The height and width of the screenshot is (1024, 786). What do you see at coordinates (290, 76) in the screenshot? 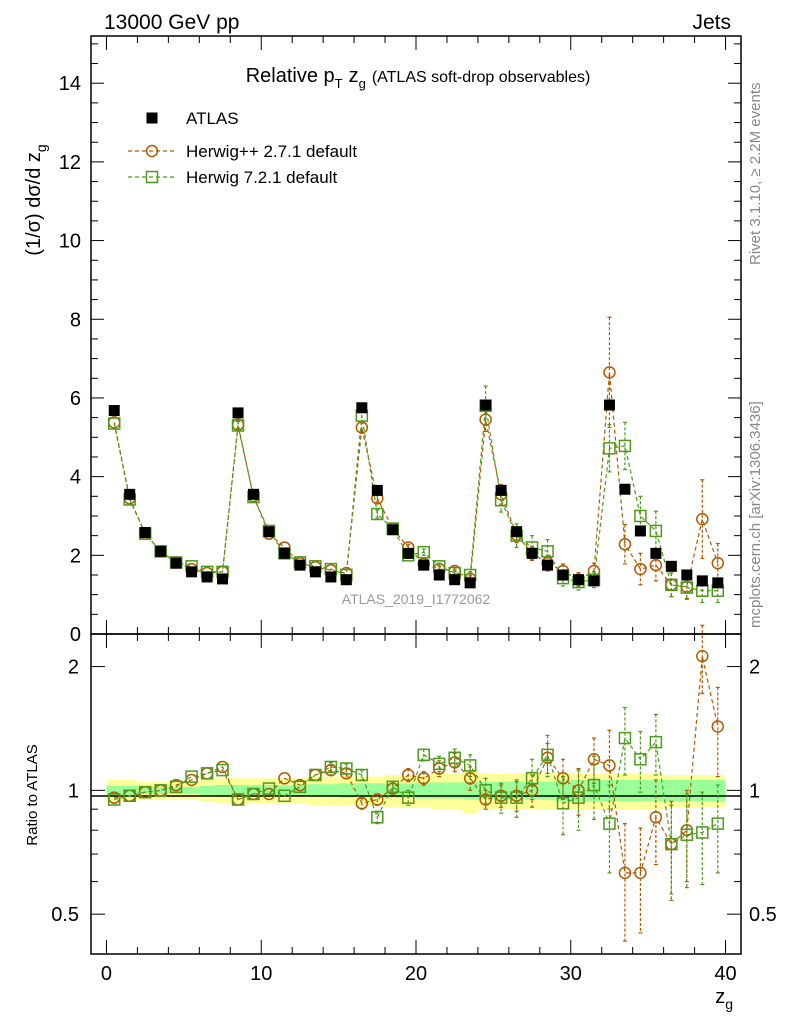
I see `chart-title-main: Relative p` at bounding box center [290, 76].